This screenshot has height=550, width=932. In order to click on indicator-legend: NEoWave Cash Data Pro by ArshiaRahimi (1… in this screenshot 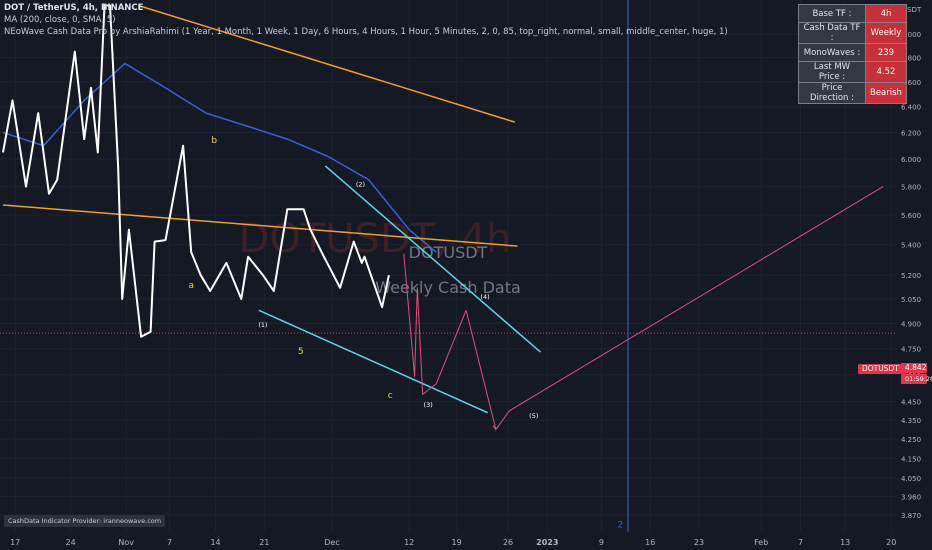, I will do `click(366, 32)`.